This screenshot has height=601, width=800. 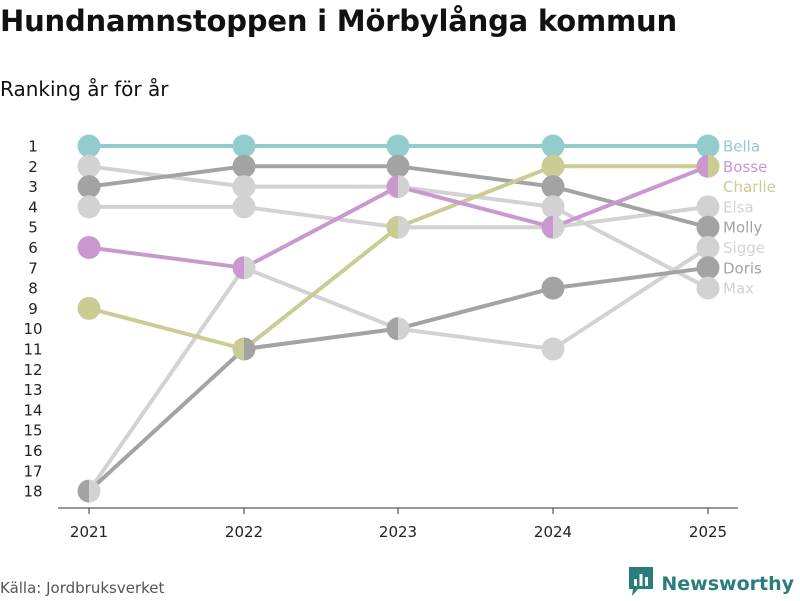 I want to click on end-label-charlie: Charlie, so click(x=749, y=187).